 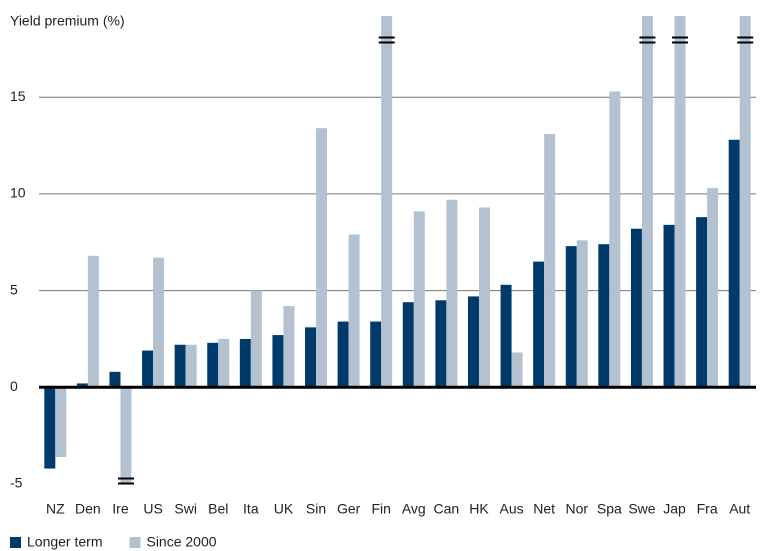 What do you see at coordinates (120, 509) in the screenshot?
I see `x-tick-label: Ire` at bounding box center [120, 509].